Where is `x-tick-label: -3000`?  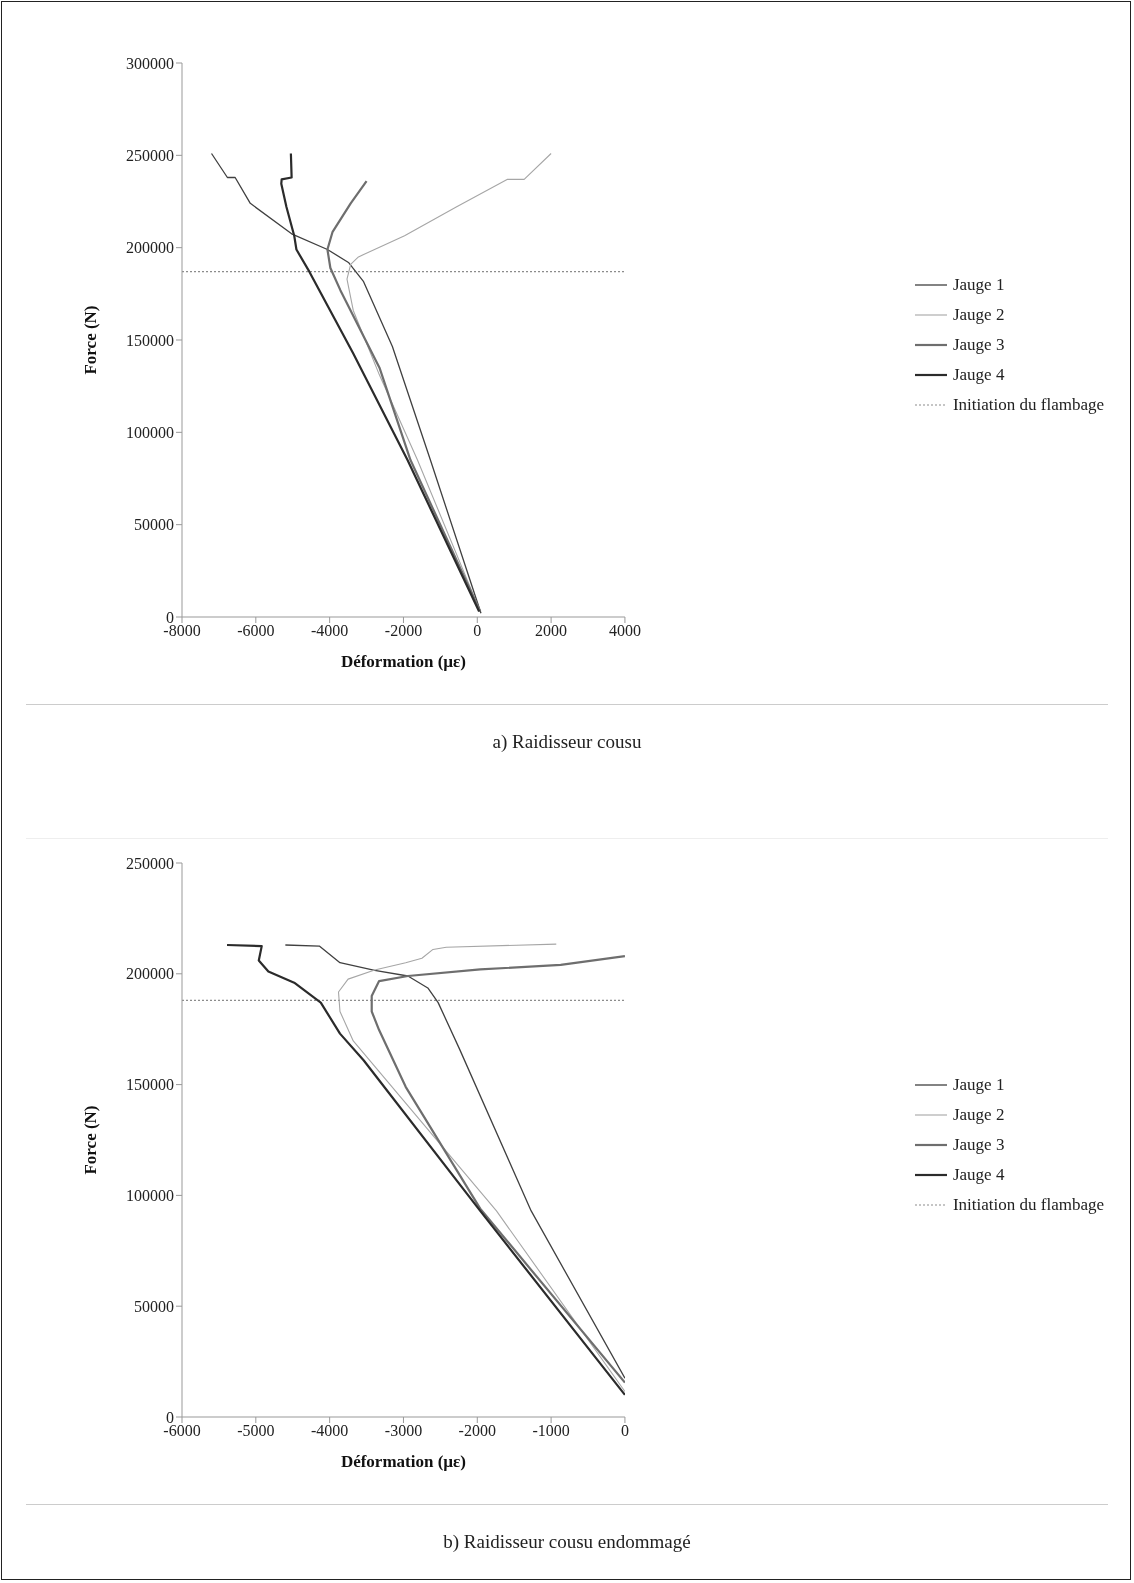
x-tick-label: -3000 is located at coordinates (403, 1431).